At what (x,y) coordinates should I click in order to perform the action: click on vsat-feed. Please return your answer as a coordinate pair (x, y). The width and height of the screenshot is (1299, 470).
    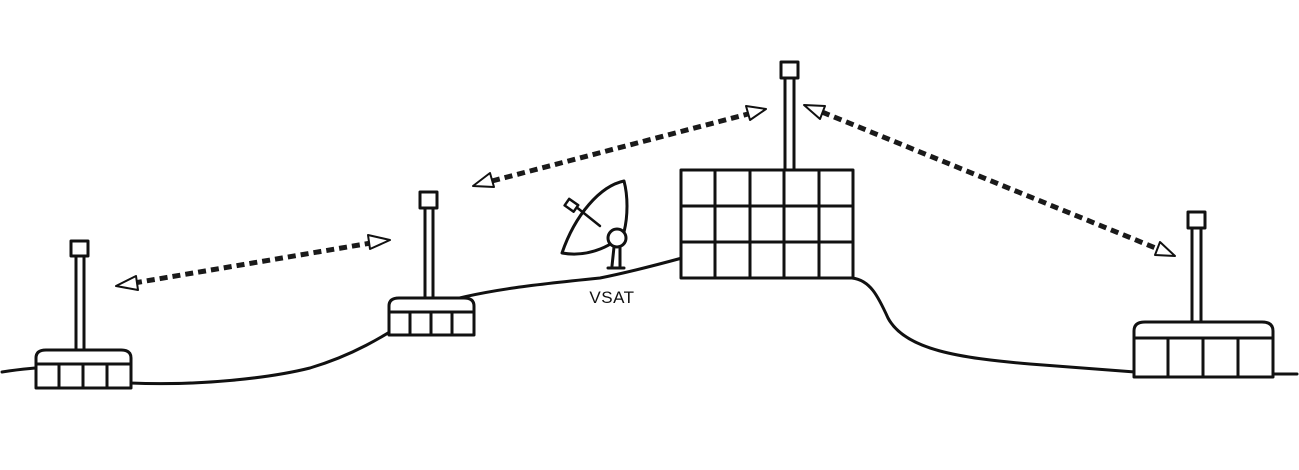
    Looking at the image, I should click on (571, 205).